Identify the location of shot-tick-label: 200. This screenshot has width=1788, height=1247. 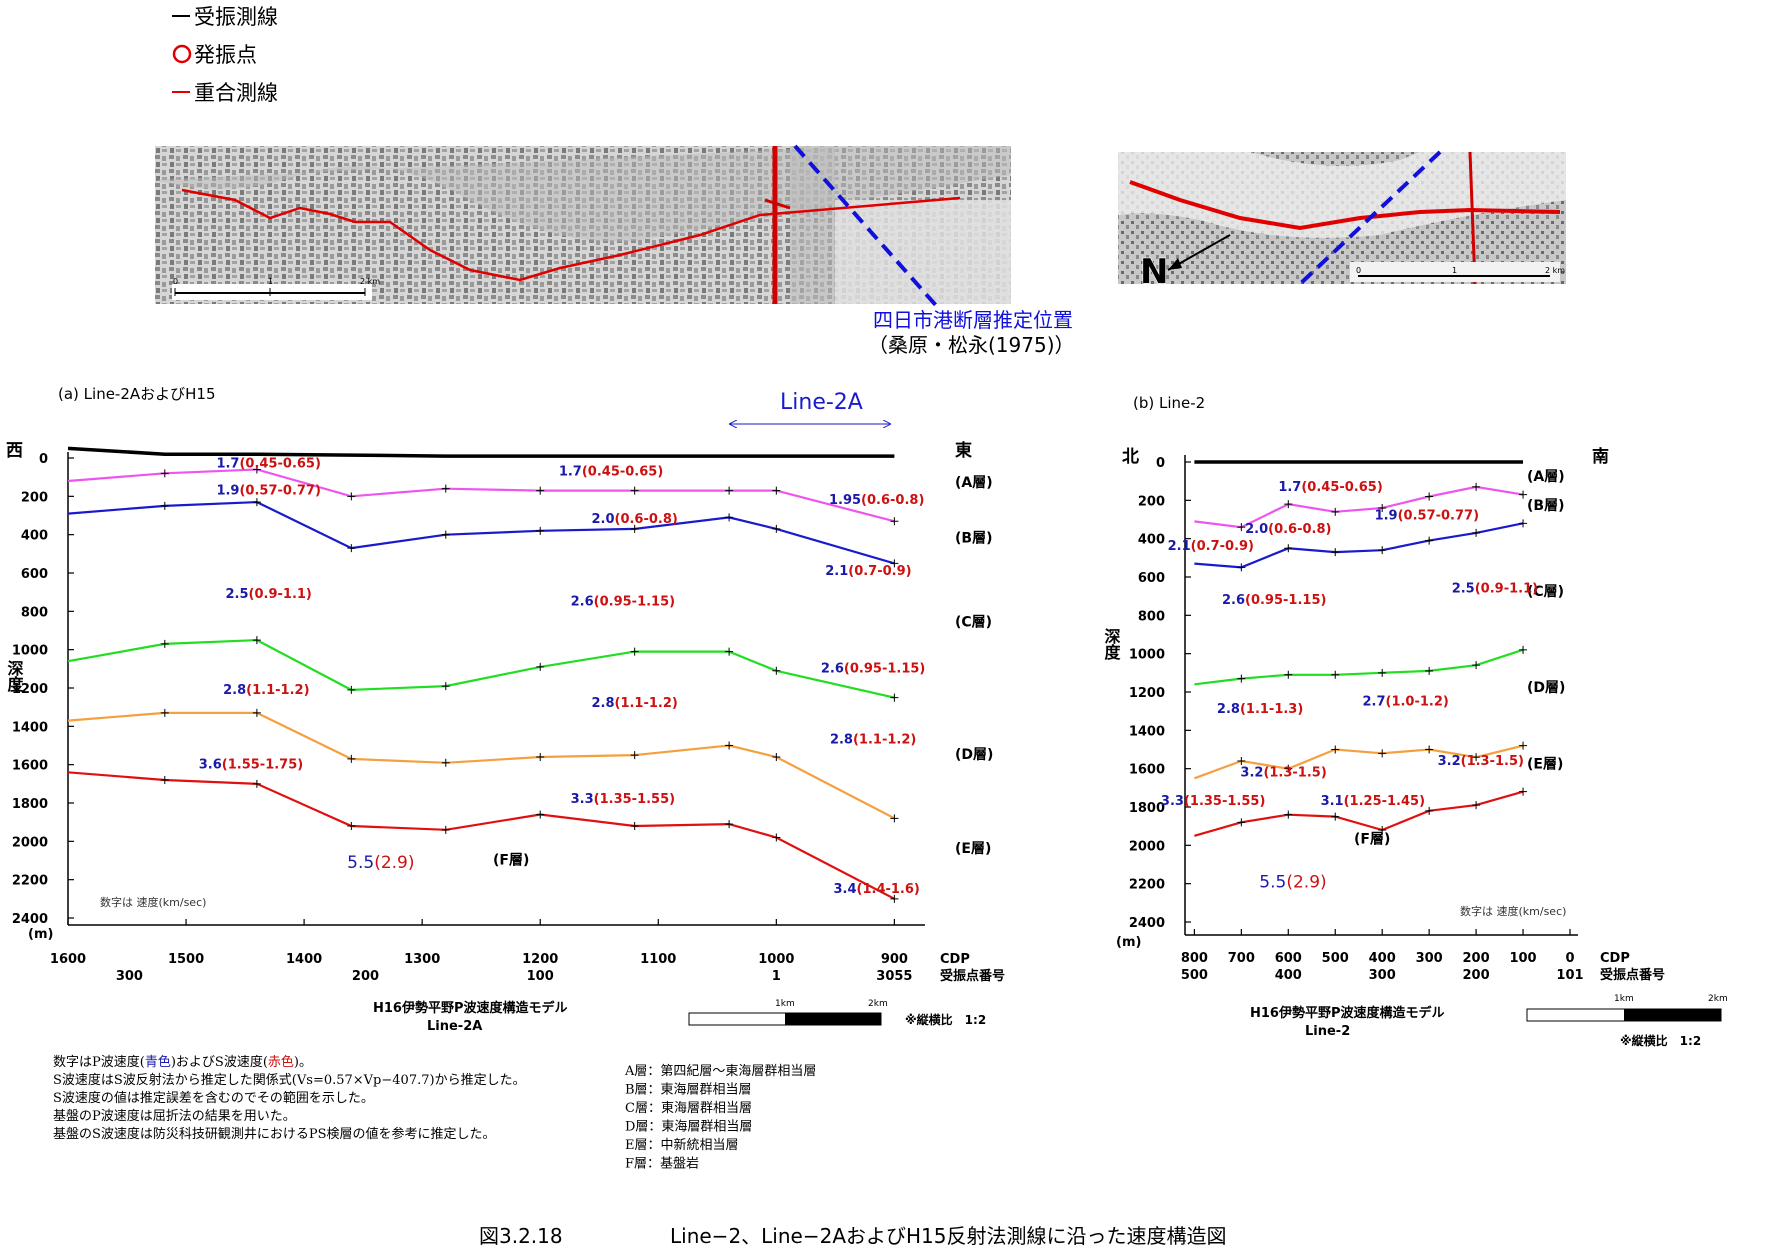
(365, 976).